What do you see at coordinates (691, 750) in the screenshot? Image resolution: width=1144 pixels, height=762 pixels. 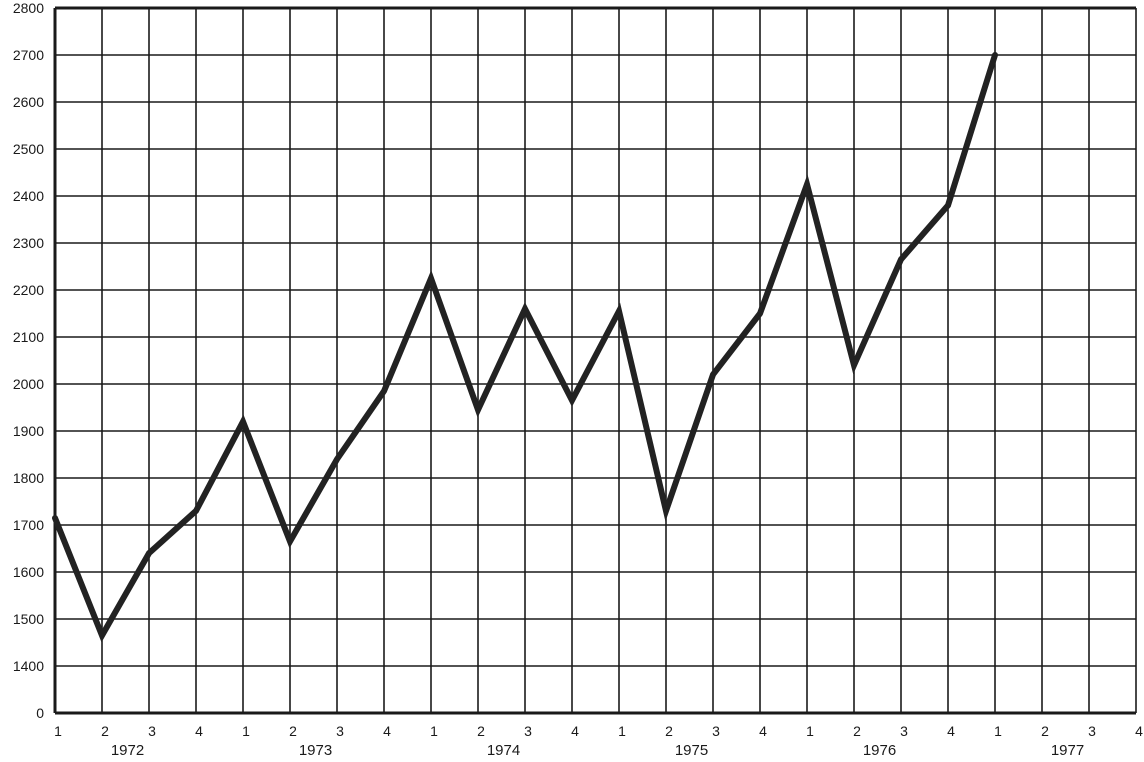 I see `x-year-label: 1975` at bounding box center [691, 750].